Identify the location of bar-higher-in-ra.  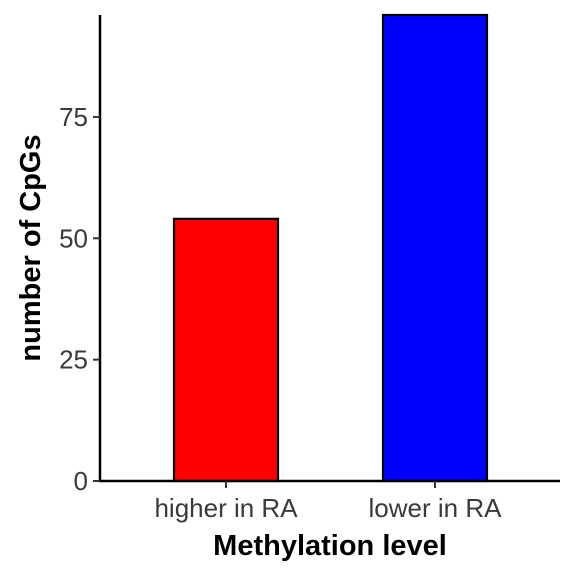
(226, 350).